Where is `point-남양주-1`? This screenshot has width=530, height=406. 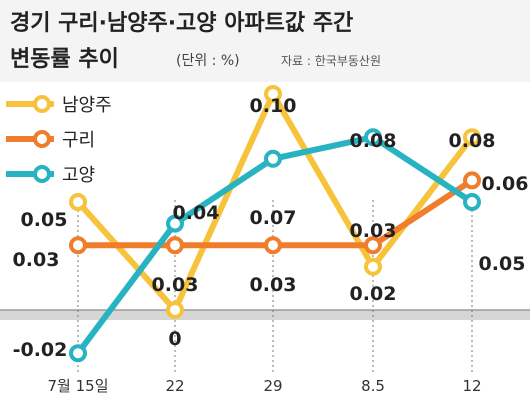
point-남양주-1 is located at coordinates (175, 310).